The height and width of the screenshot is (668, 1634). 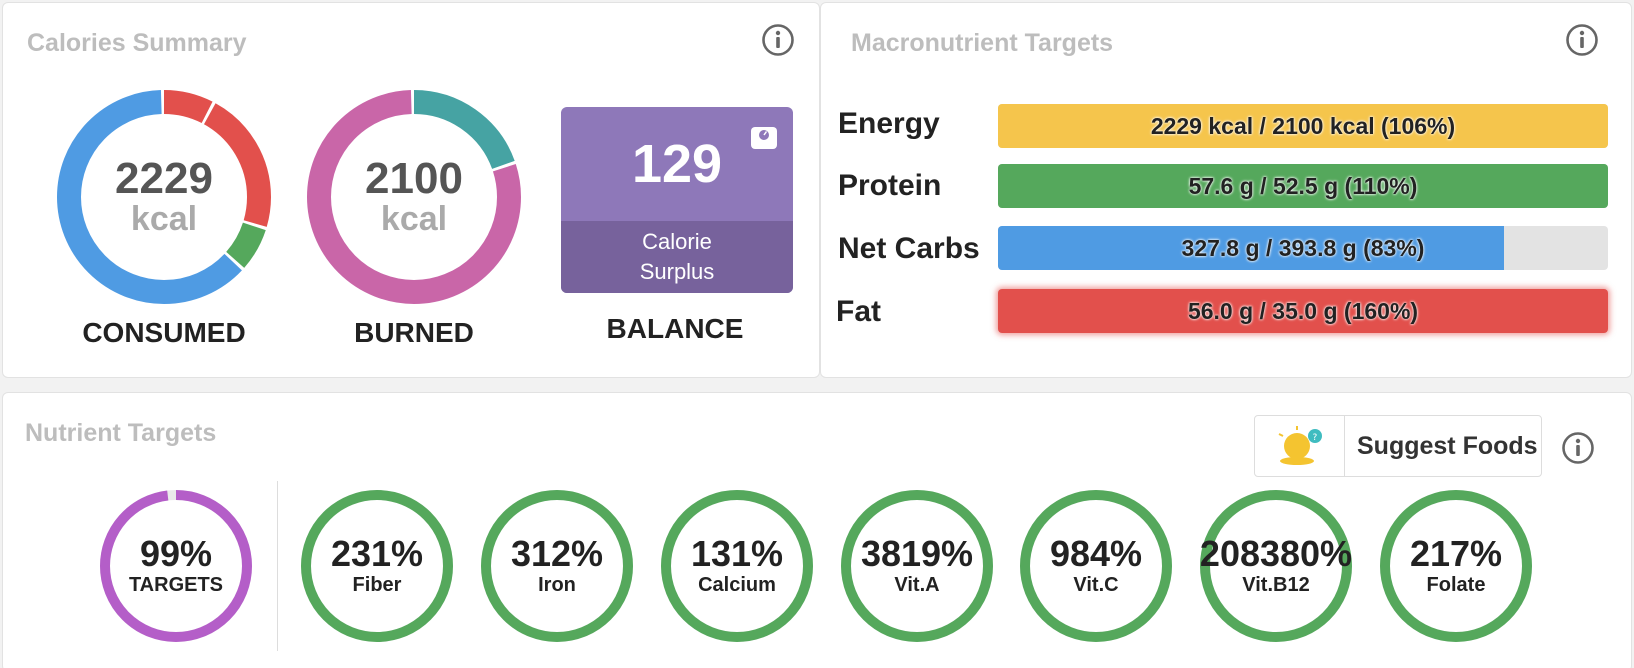 I want to click on scale-icon, so click(x=764, y=138).